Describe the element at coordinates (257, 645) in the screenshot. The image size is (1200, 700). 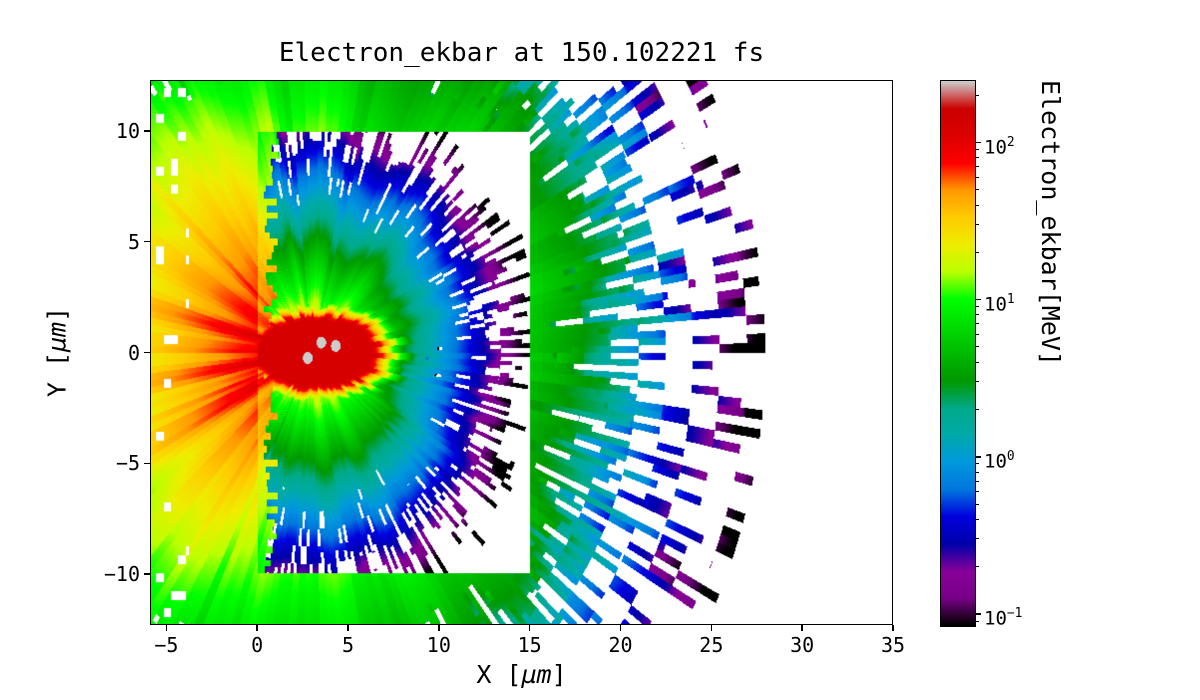
I see `x-tick-label: 0` at that location.